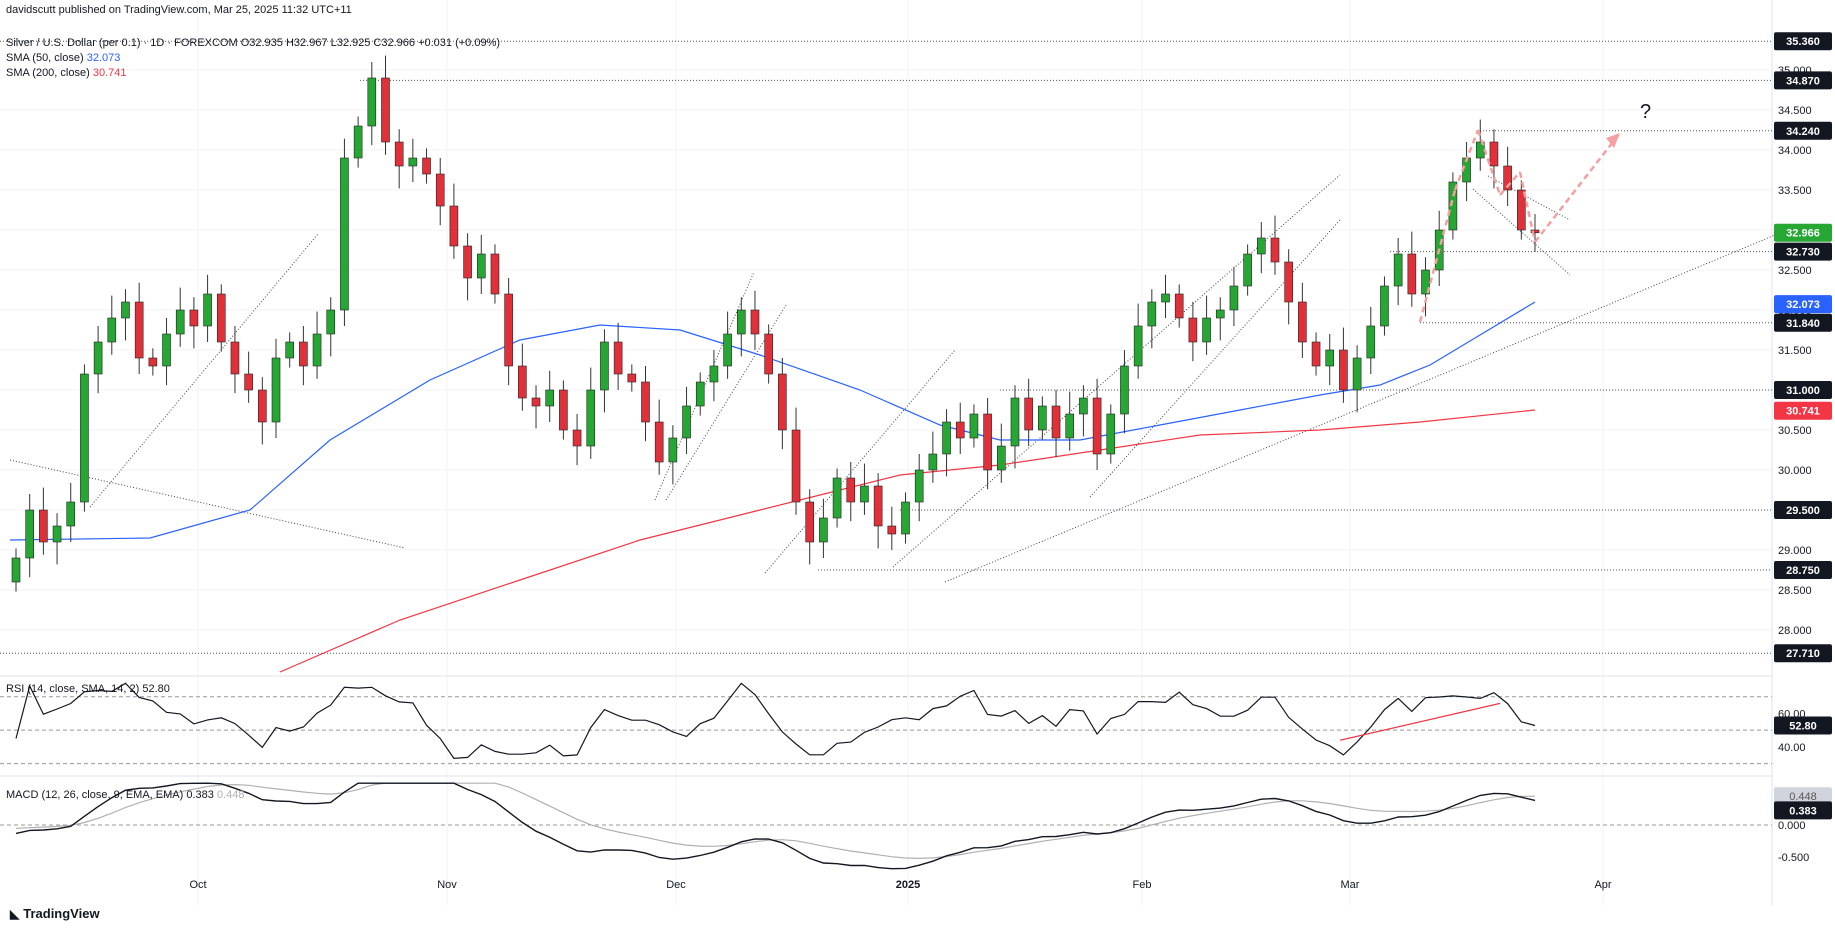 The image size is (1835, 931). I want to click on price-label-3: 32.966, so click(1803, 234).